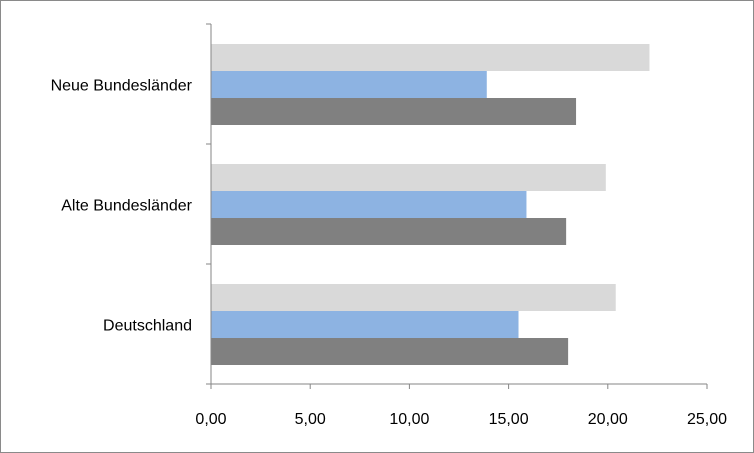 The image size is (754, 453). Describe the element at coordinates (210, 419) in the screenshot. I see `x-tick-label: 0,00` at that location.